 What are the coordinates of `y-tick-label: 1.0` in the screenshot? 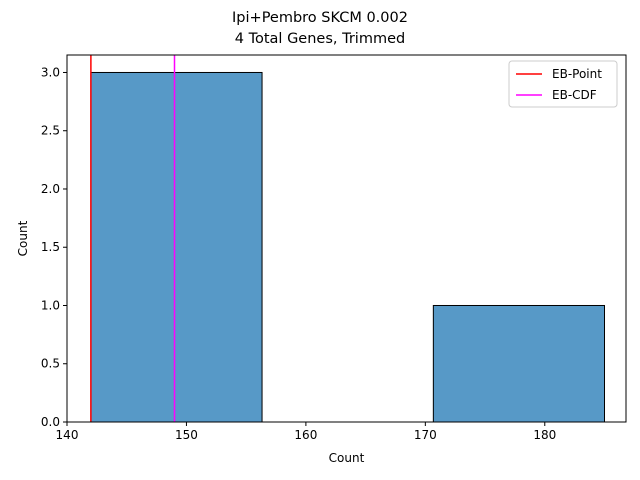 It's located at (50, 305).